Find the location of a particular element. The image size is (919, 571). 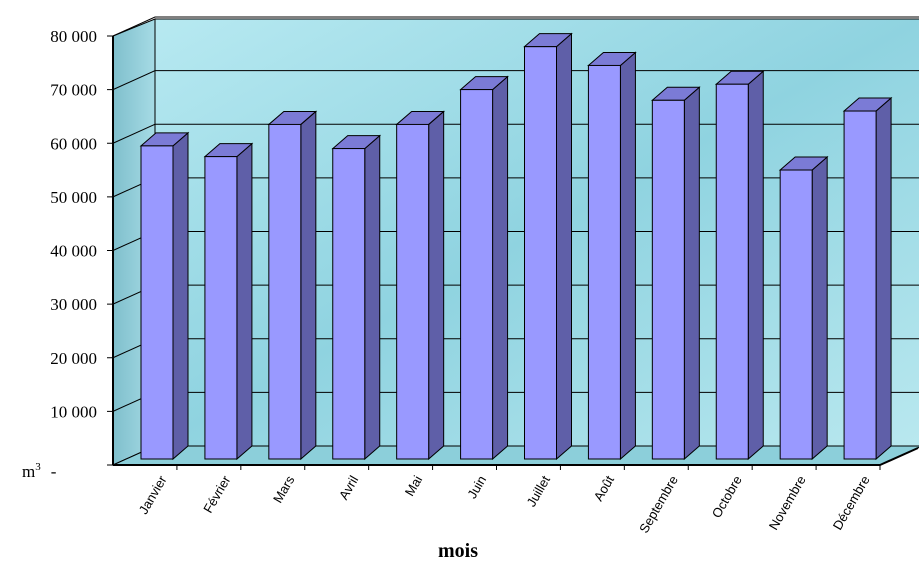

y-tick-label: 80 000 is located at coordinates (73, 36).